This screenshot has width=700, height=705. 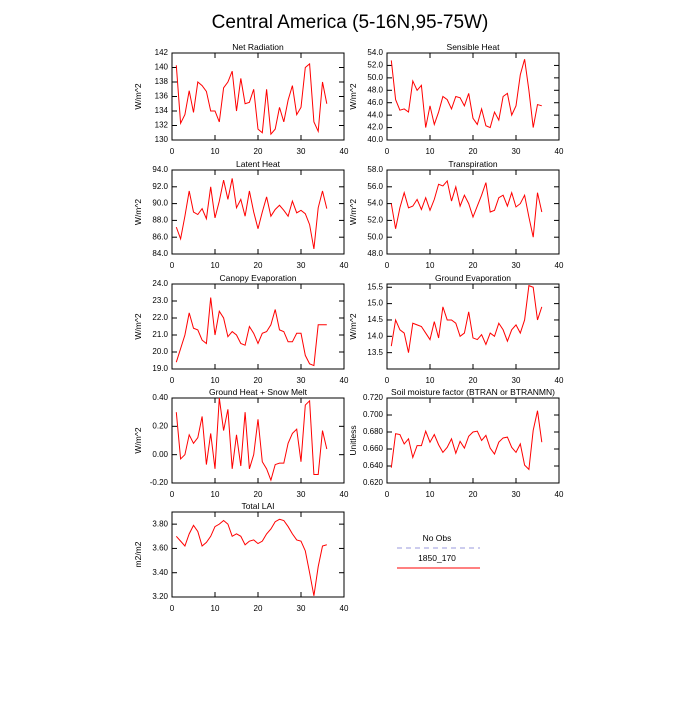 I want to click on y-tick-label: 0.00, so click(x=160, y=454).